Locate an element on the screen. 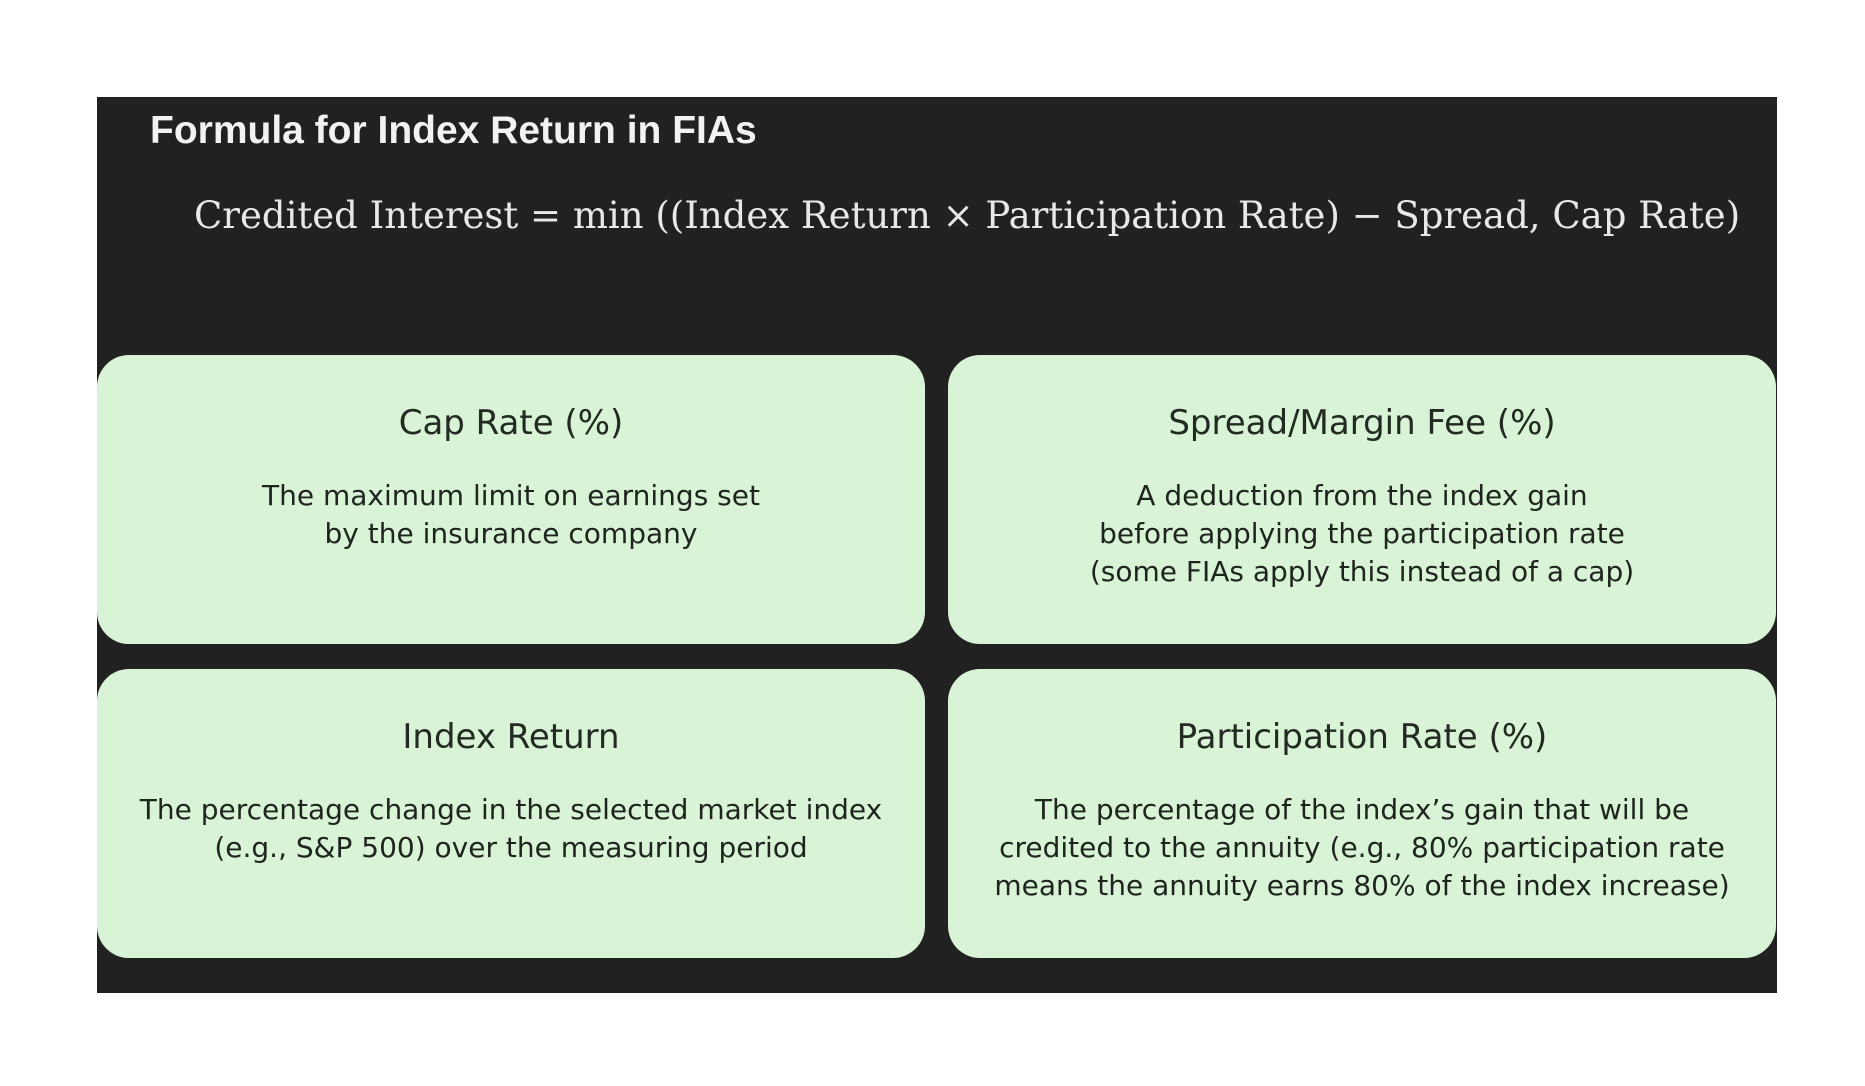 The height and width of the screenshot is (1086, 1865). formula-comma: , is located at coordinates (1540, 215).